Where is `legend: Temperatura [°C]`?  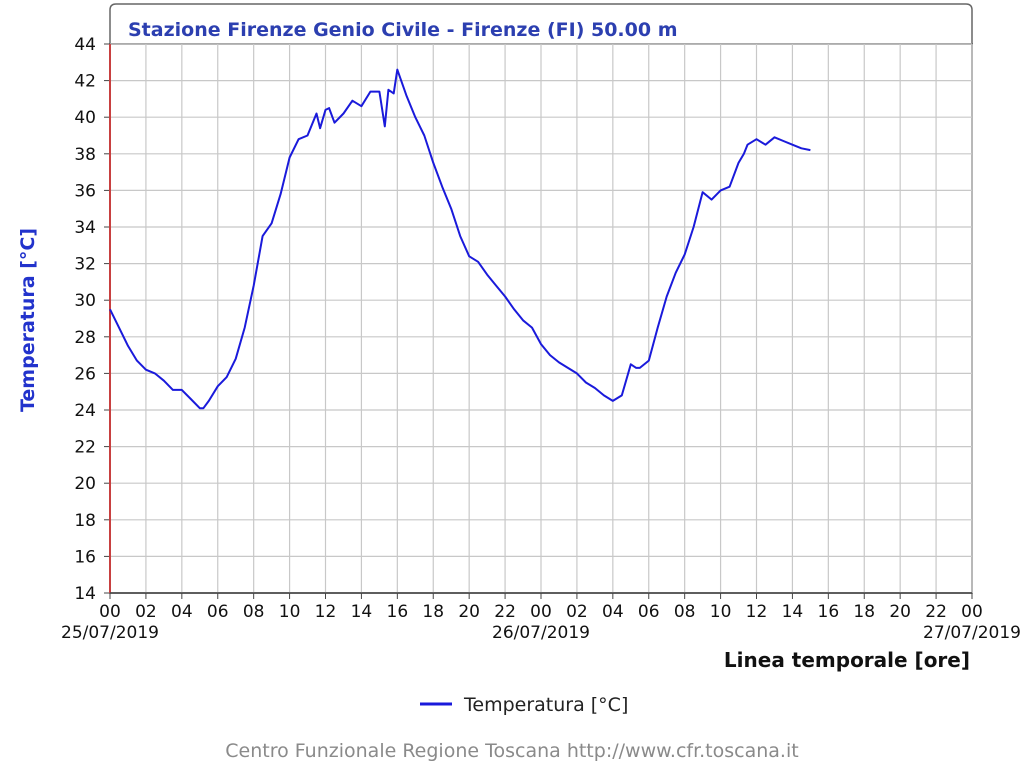 legend: Temperatura [°C] is located at coordinates (524, 705).